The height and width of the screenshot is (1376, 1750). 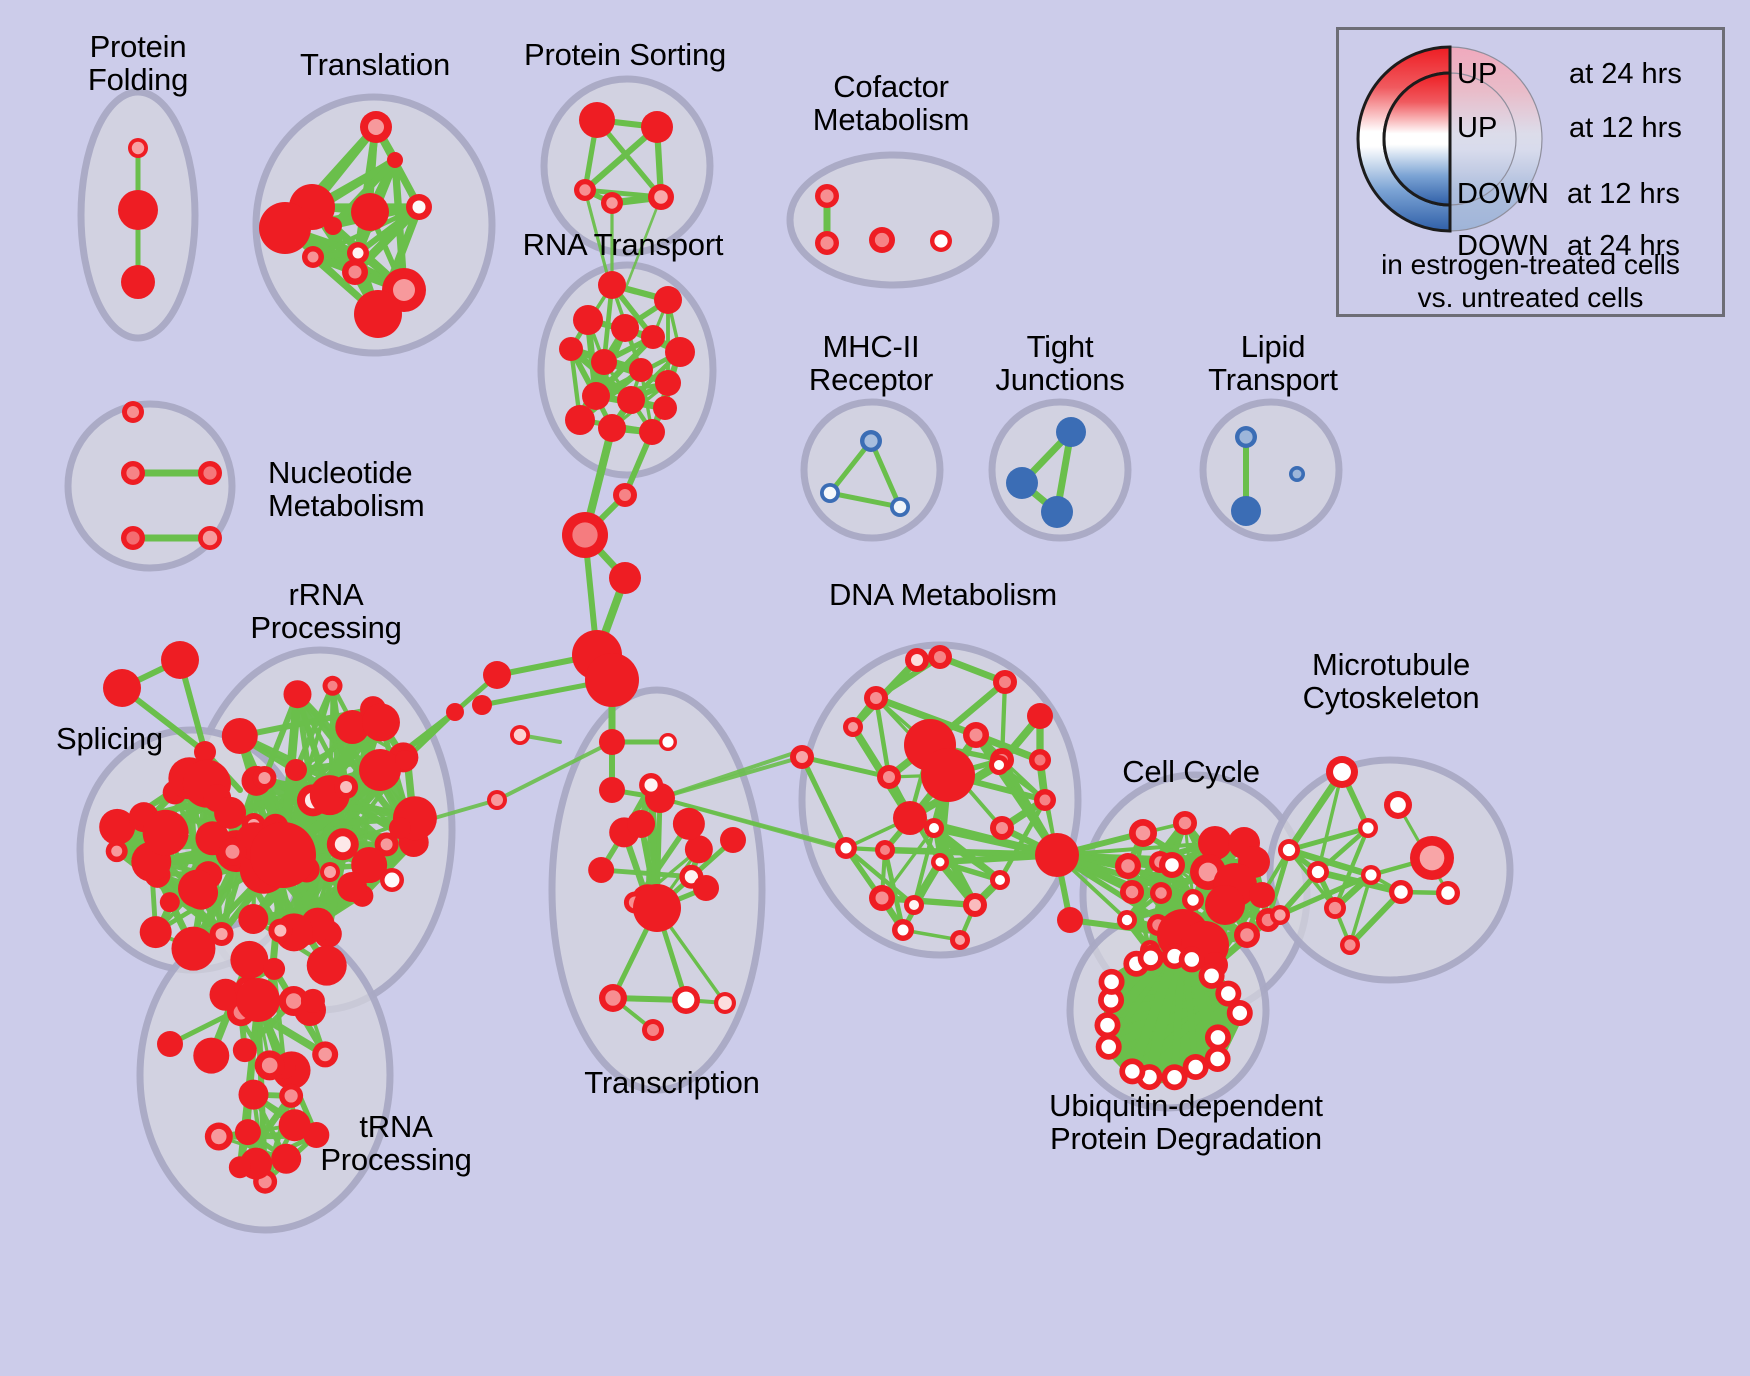 I want to click on cluster-label-cofactor-metabolism: Cofactor Metabolism, so click(x=891, y=103).